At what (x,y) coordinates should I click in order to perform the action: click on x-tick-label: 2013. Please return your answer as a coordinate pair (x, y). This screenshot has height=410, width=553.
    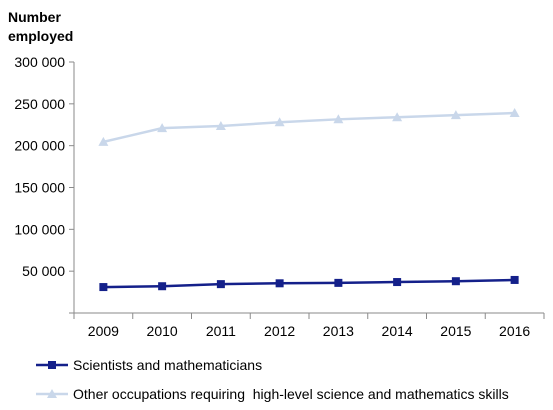
    Looking at the image, I should click on (338, 331).